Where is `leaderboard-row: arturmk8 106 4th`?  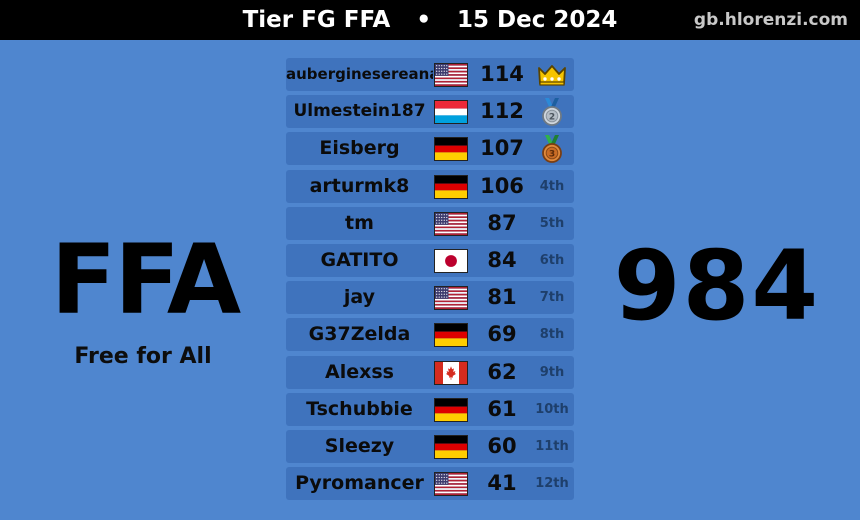
leaderboard-row: arturmk8 106 4th is located at coordinates (430, 186).